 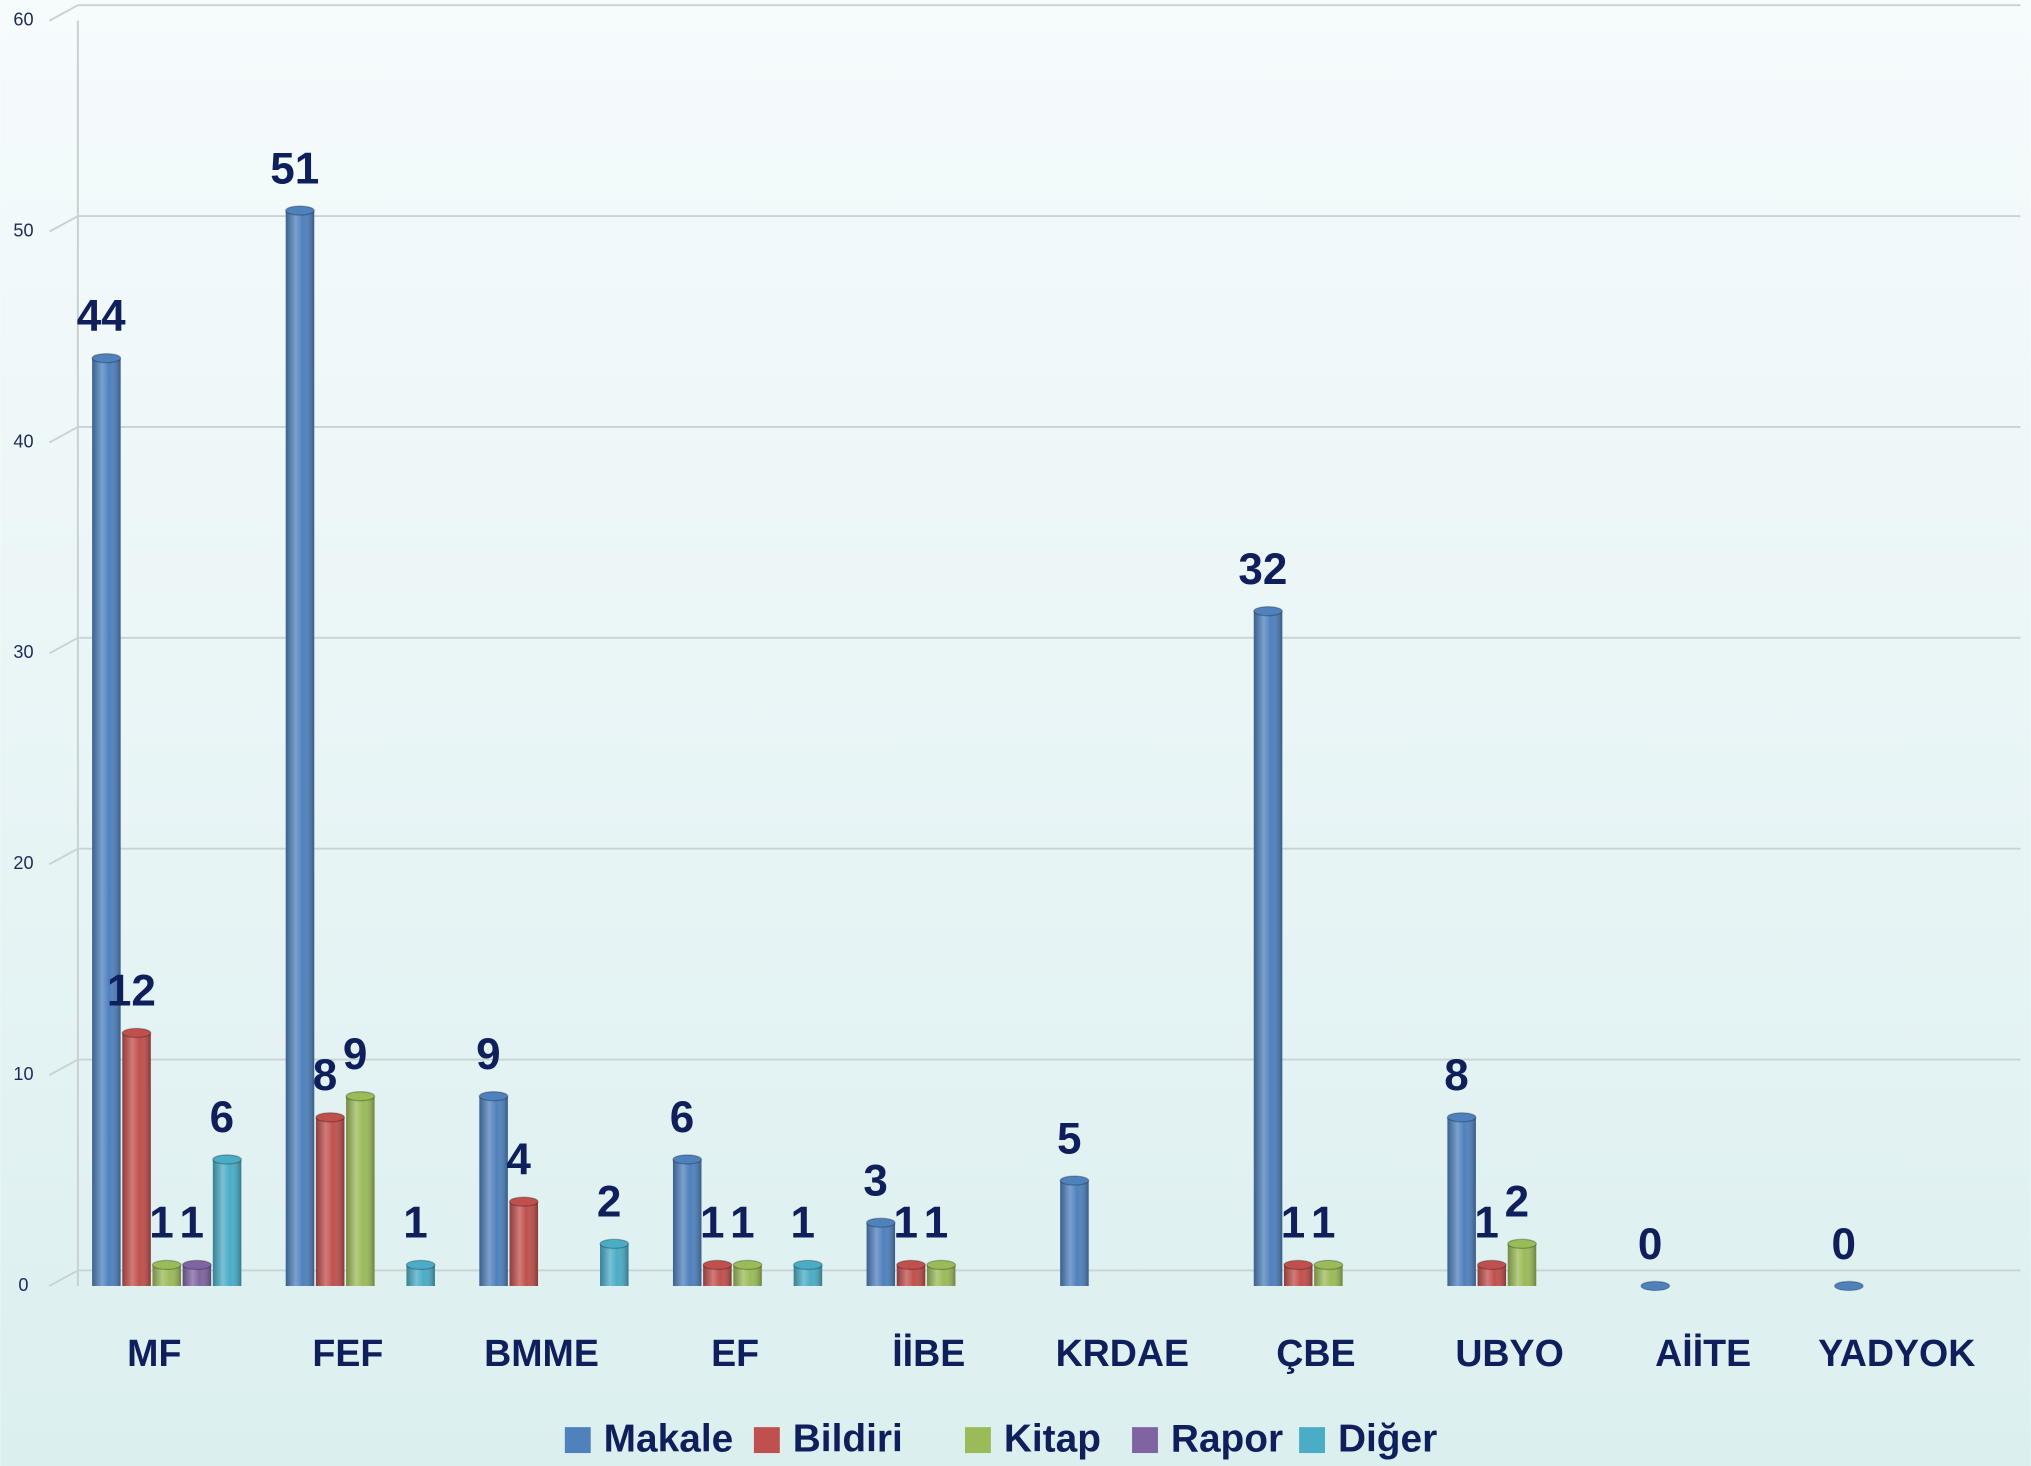 I want to click on legend-label: Kitap, so click(x=1052, y=1439).